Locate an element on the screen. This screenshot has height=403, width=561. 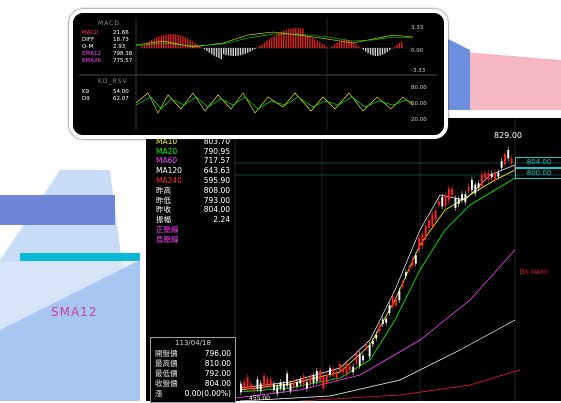
high-price-label: 829.00 is located at coordinates (508, 135).